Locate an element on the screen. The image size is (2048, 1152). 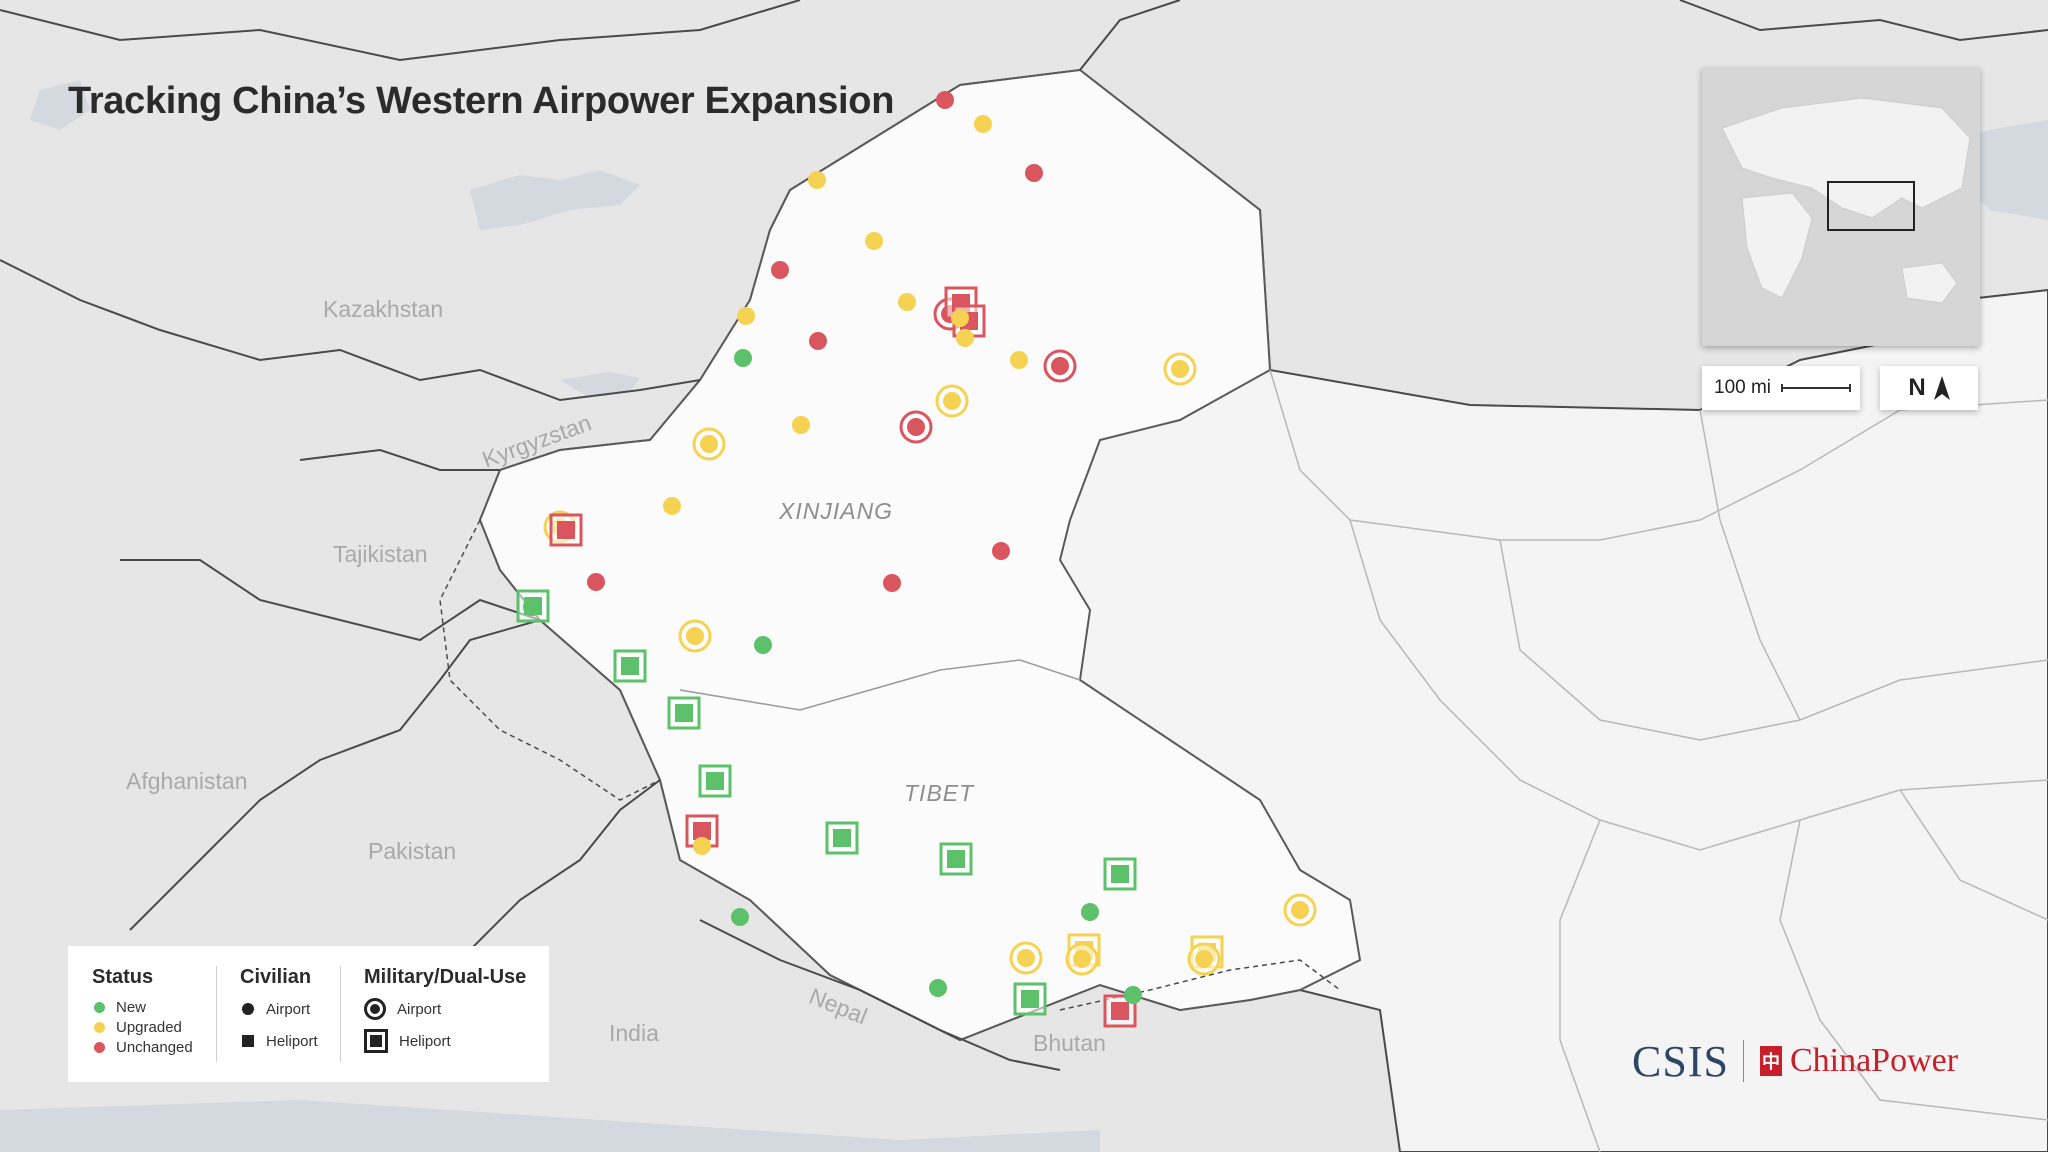
legend-military-heliport-label: Heliport is located at coordinates (425, 1041).